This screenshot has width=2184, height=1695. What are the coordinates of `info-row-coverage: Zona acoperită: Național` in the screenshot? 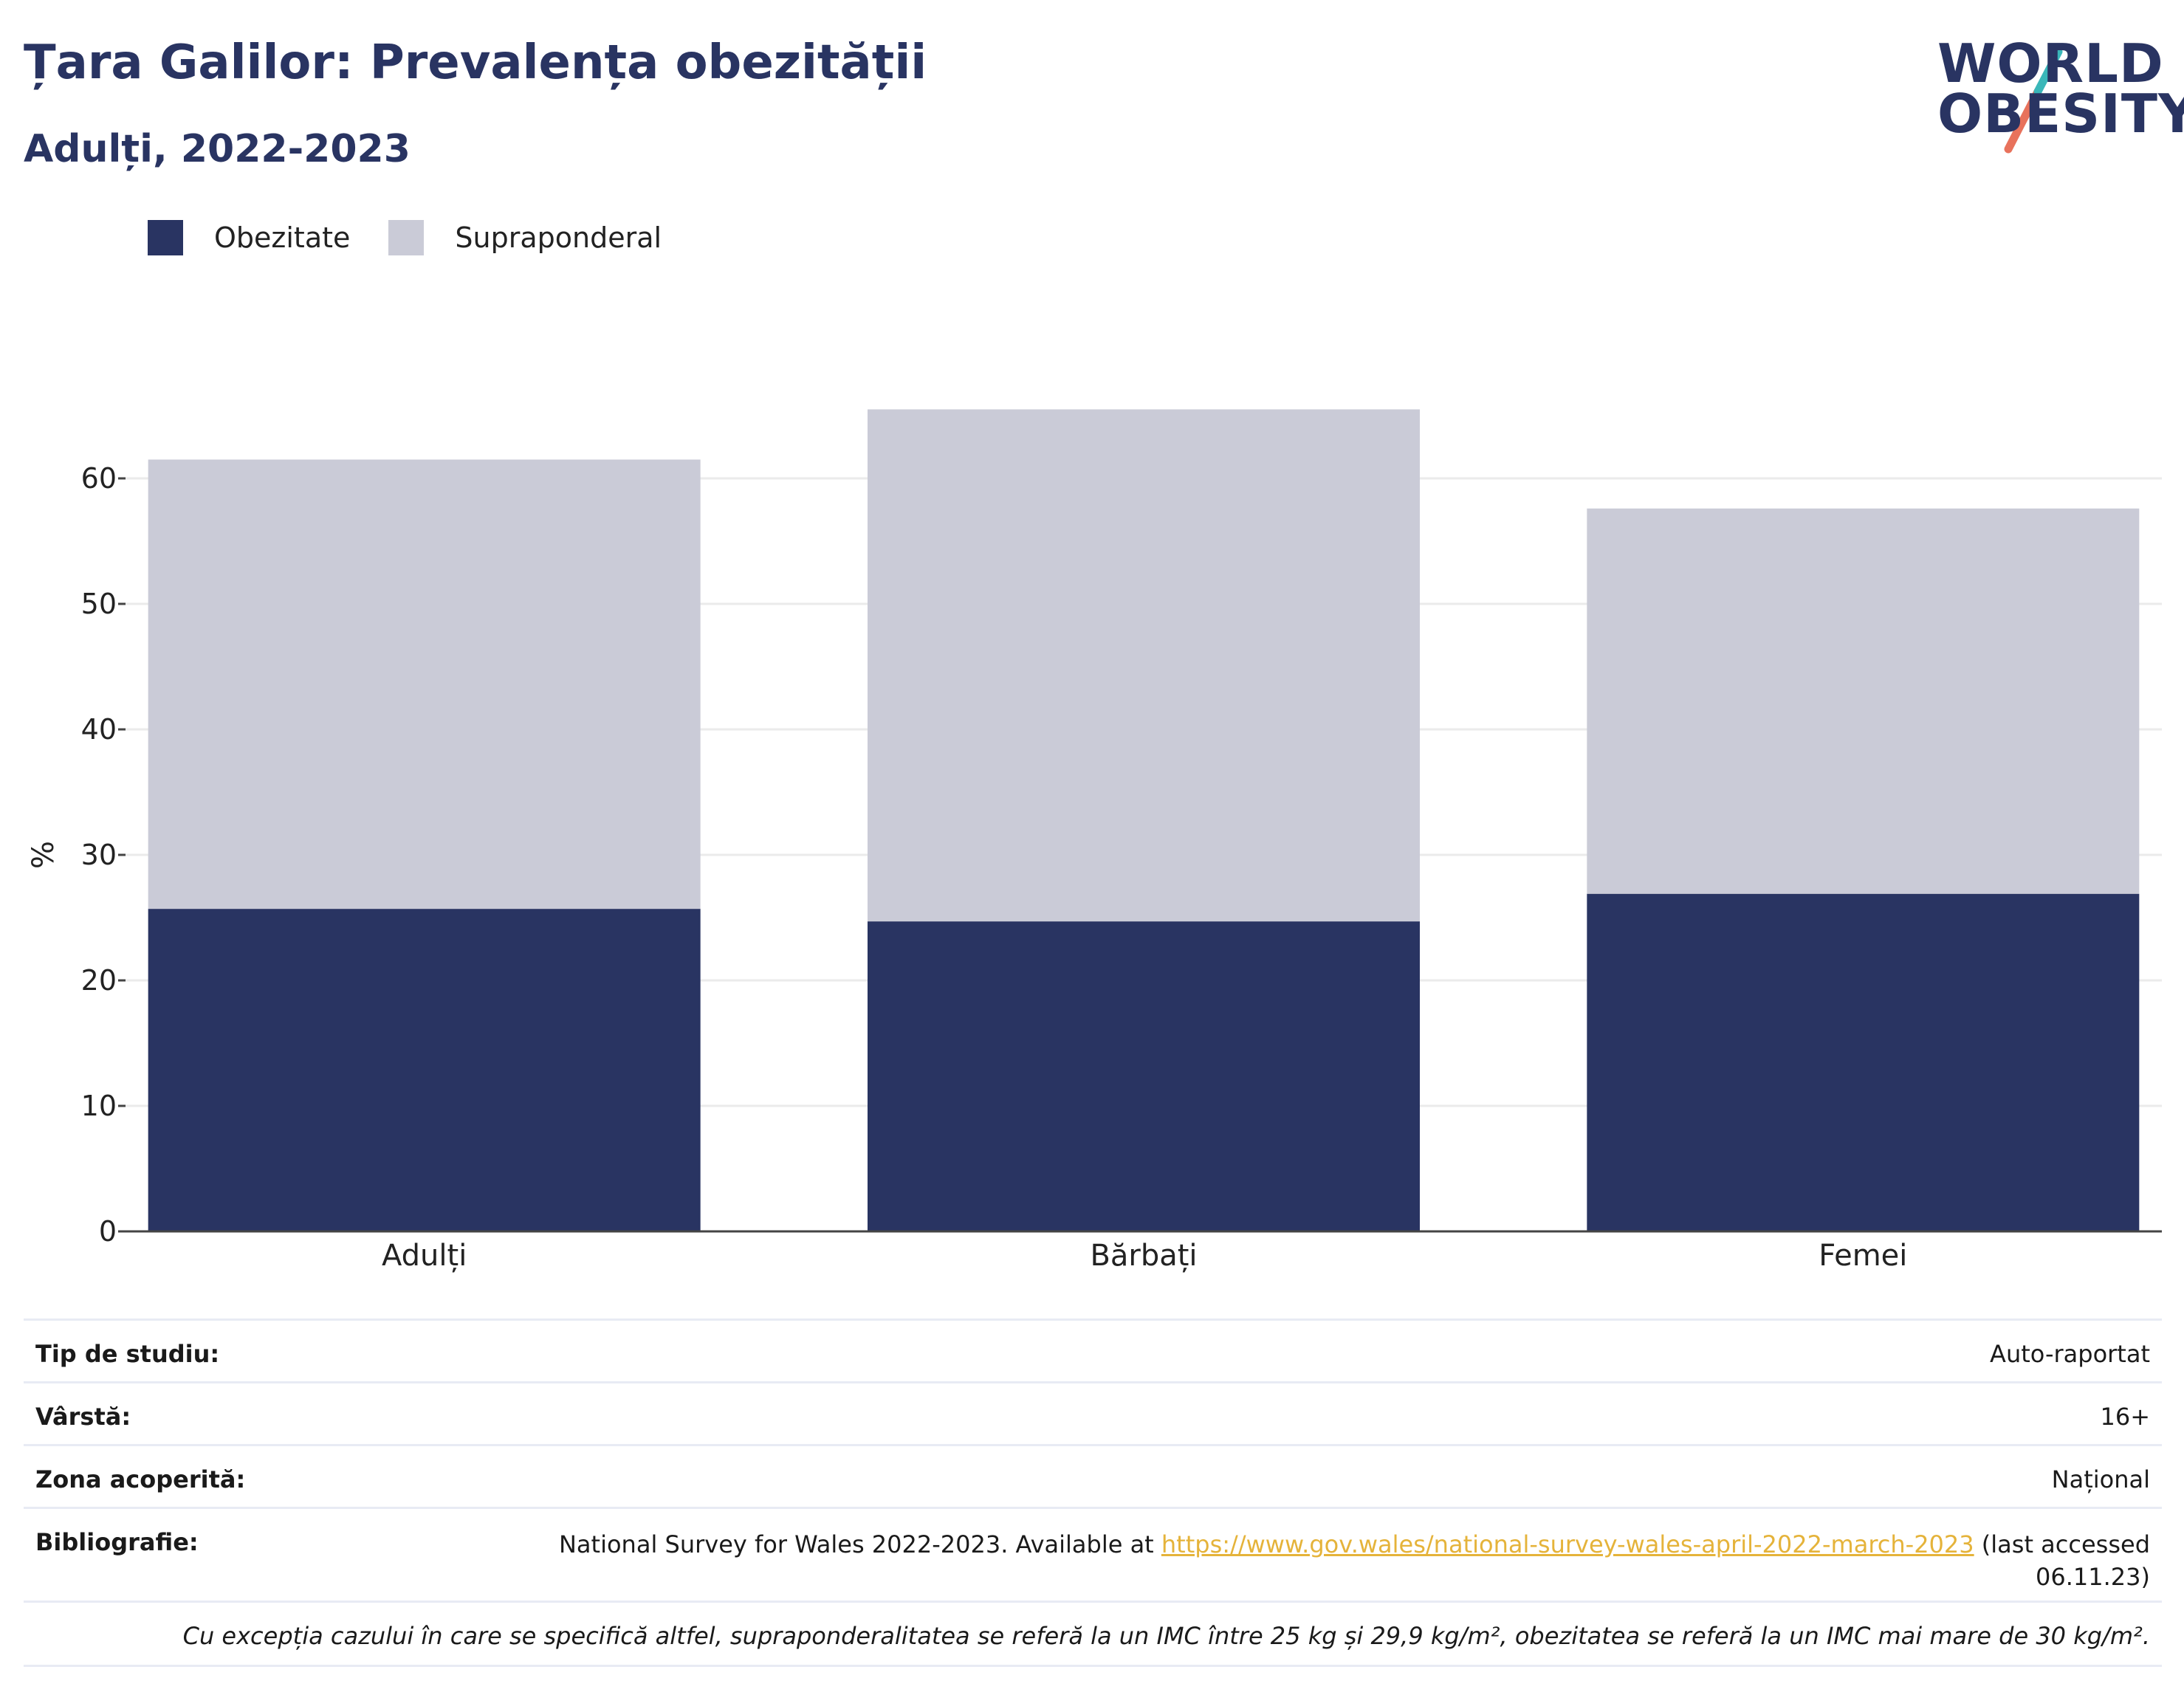 It's located at (1093, 1475).